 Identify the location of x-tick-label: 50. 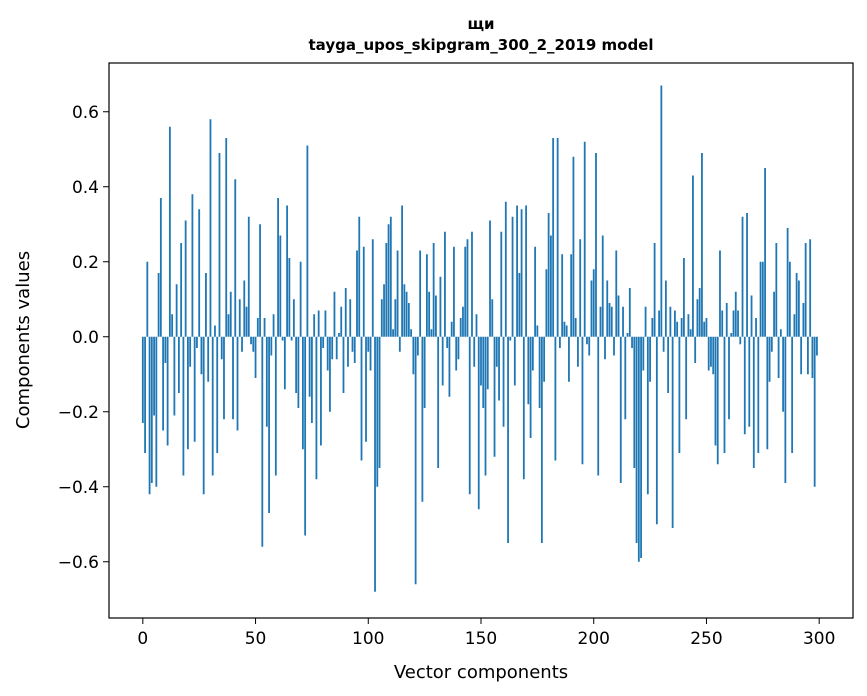
(256, 639).